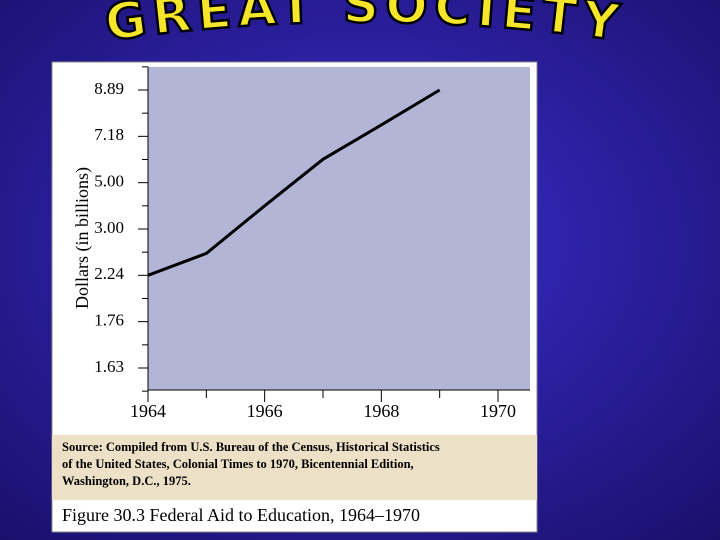 This screenshot has height=540, width=720. What do you see at coordinates (109, 134) in the screenshot?
I see `y-tick-label: 7.18` at bounding box center [109, 134].